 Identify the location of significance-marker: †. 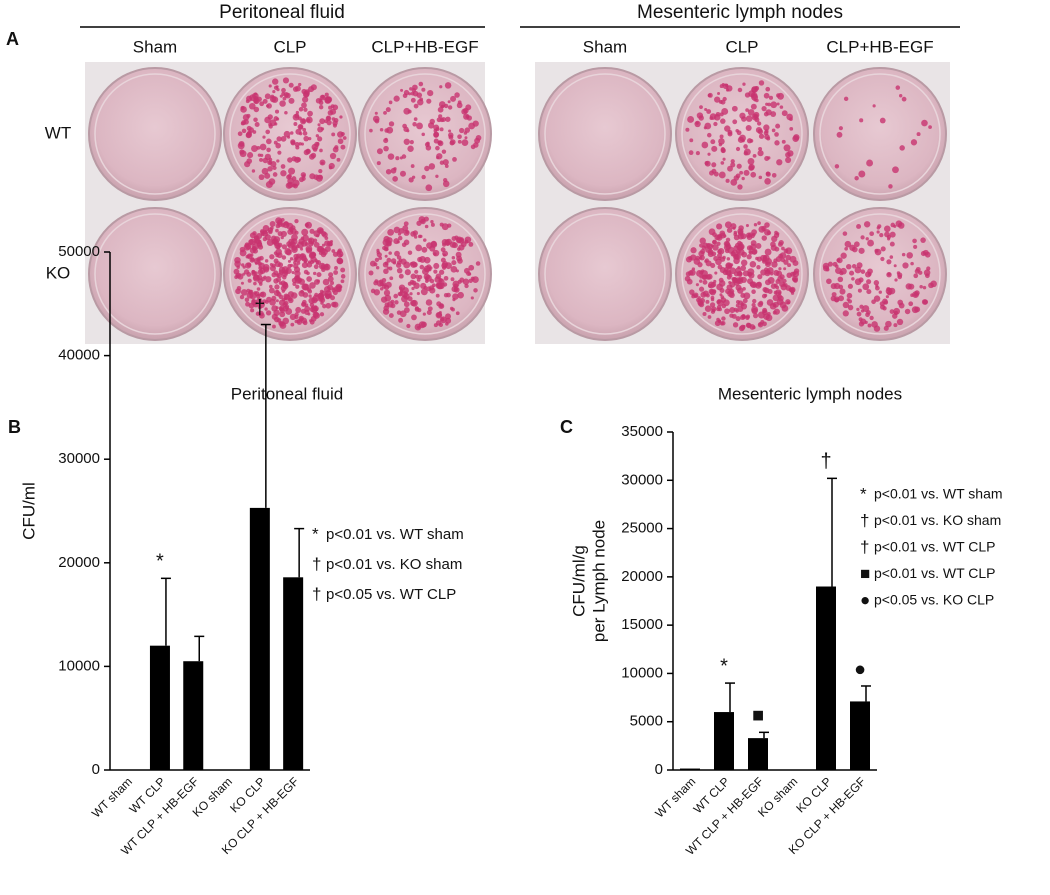
(259, 308).